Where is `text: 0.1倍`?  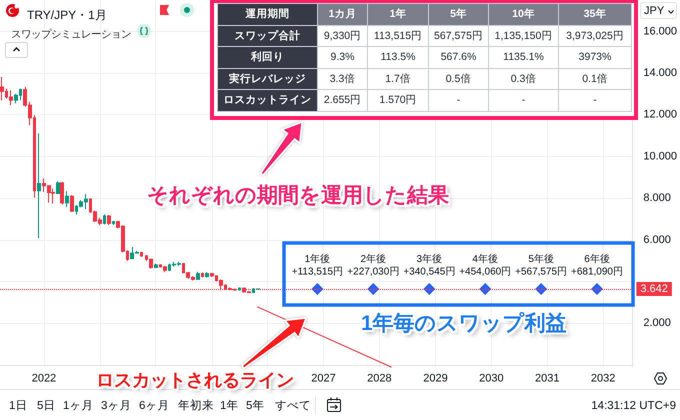 text: 0.1倍 is located at coordinates (595, 78).